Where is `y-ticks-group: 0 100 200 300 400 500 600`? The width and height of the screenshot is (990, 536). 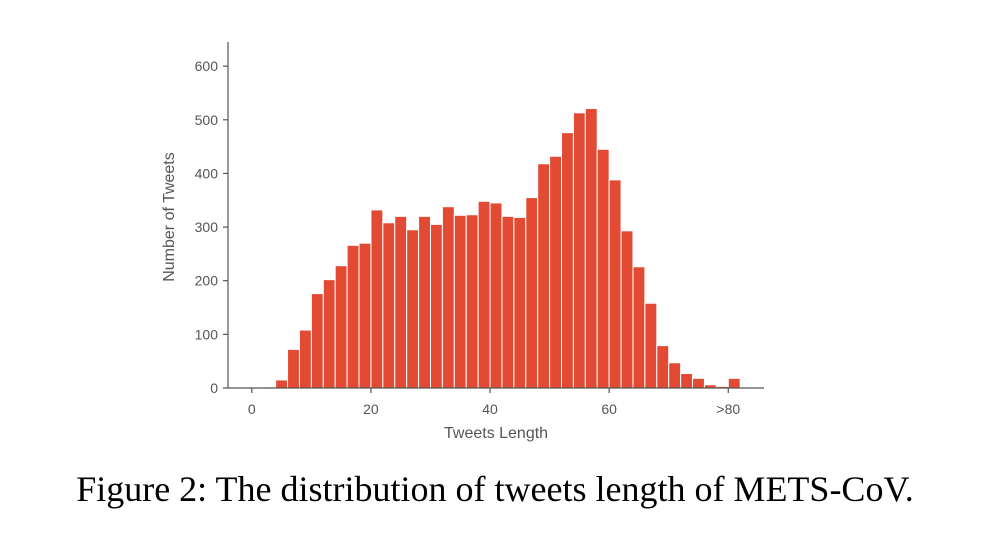
y-ticks-group: 0 100 200 300 400 500 600 is located at coordinates (211, 227).